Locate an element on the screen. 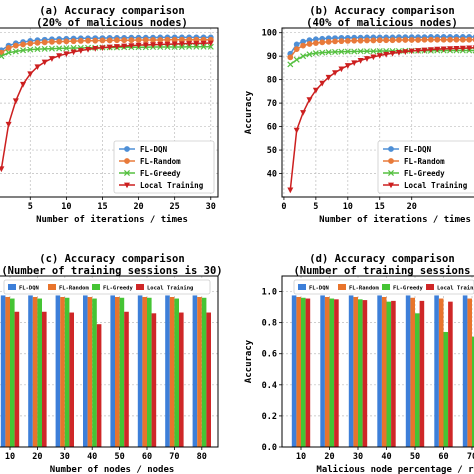  chart-4-plot-area is located at coordinates (378, 361).